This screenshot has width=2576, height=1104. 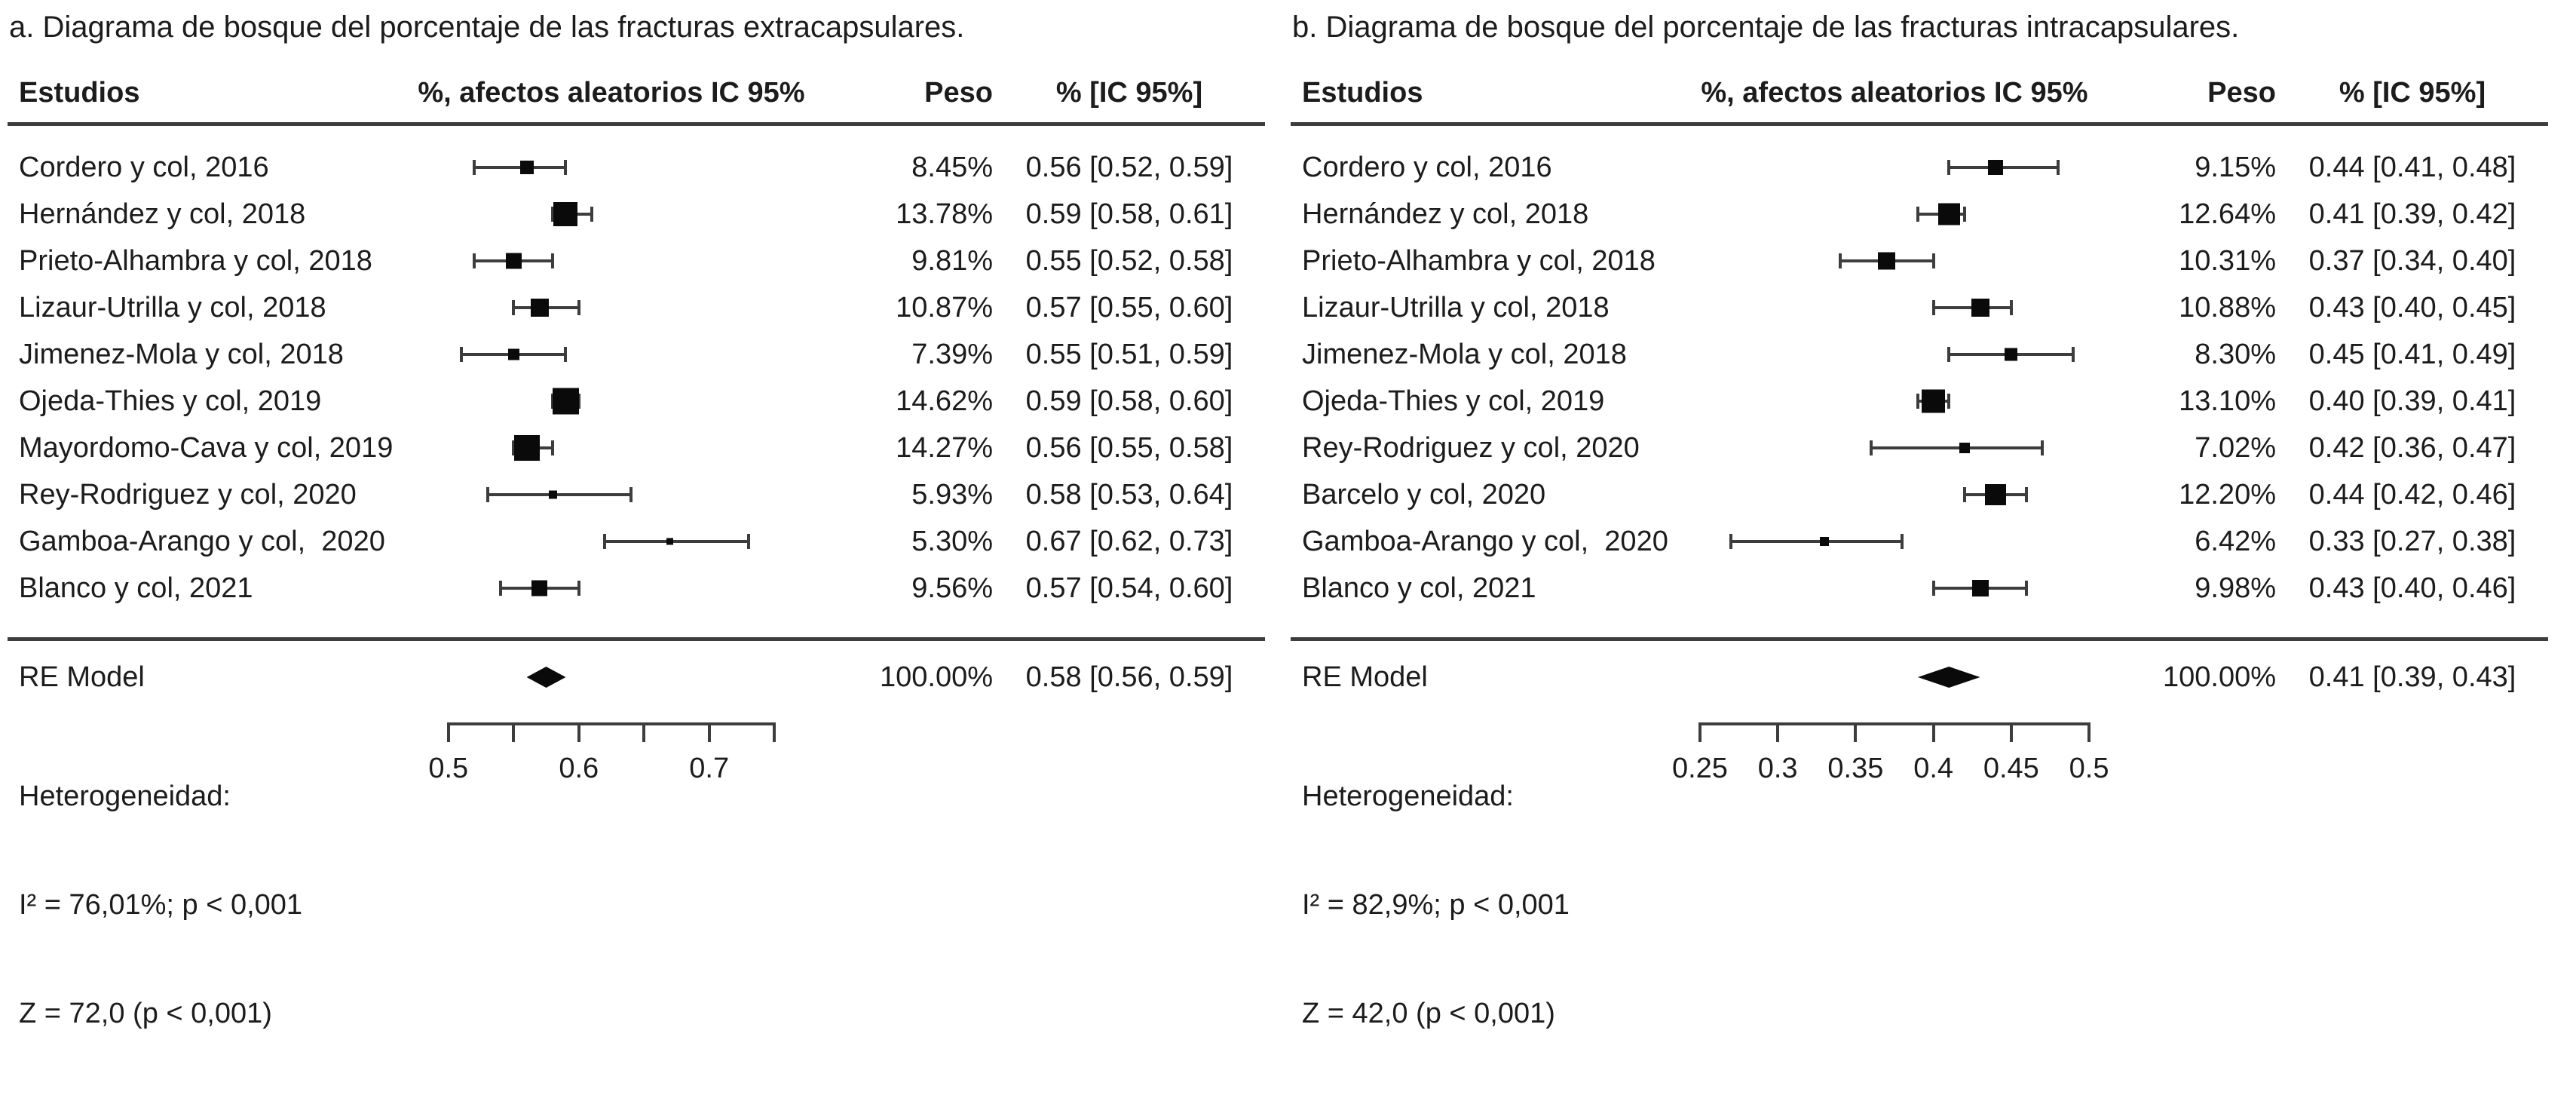 What do you see at coordinates (1129, 167) in the screenshot?
I see `study-ci: 0.56 [0.52, 0.59]` at bounding box center [1129, 167].